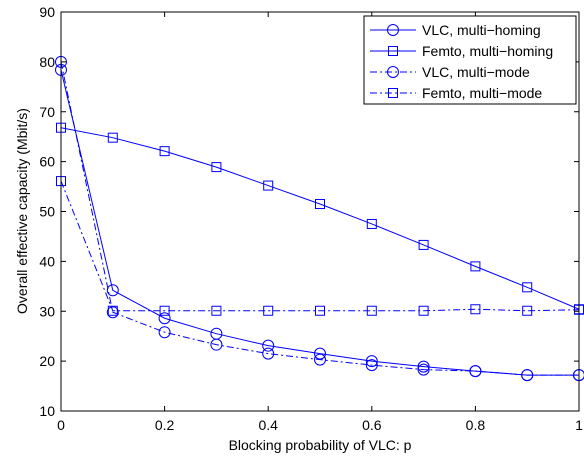 The height and width of the screenshot is (457, 584). Describe the element at coordinates (47, 261) in the screenshot. I see `y-tick-label: 40` at that location.